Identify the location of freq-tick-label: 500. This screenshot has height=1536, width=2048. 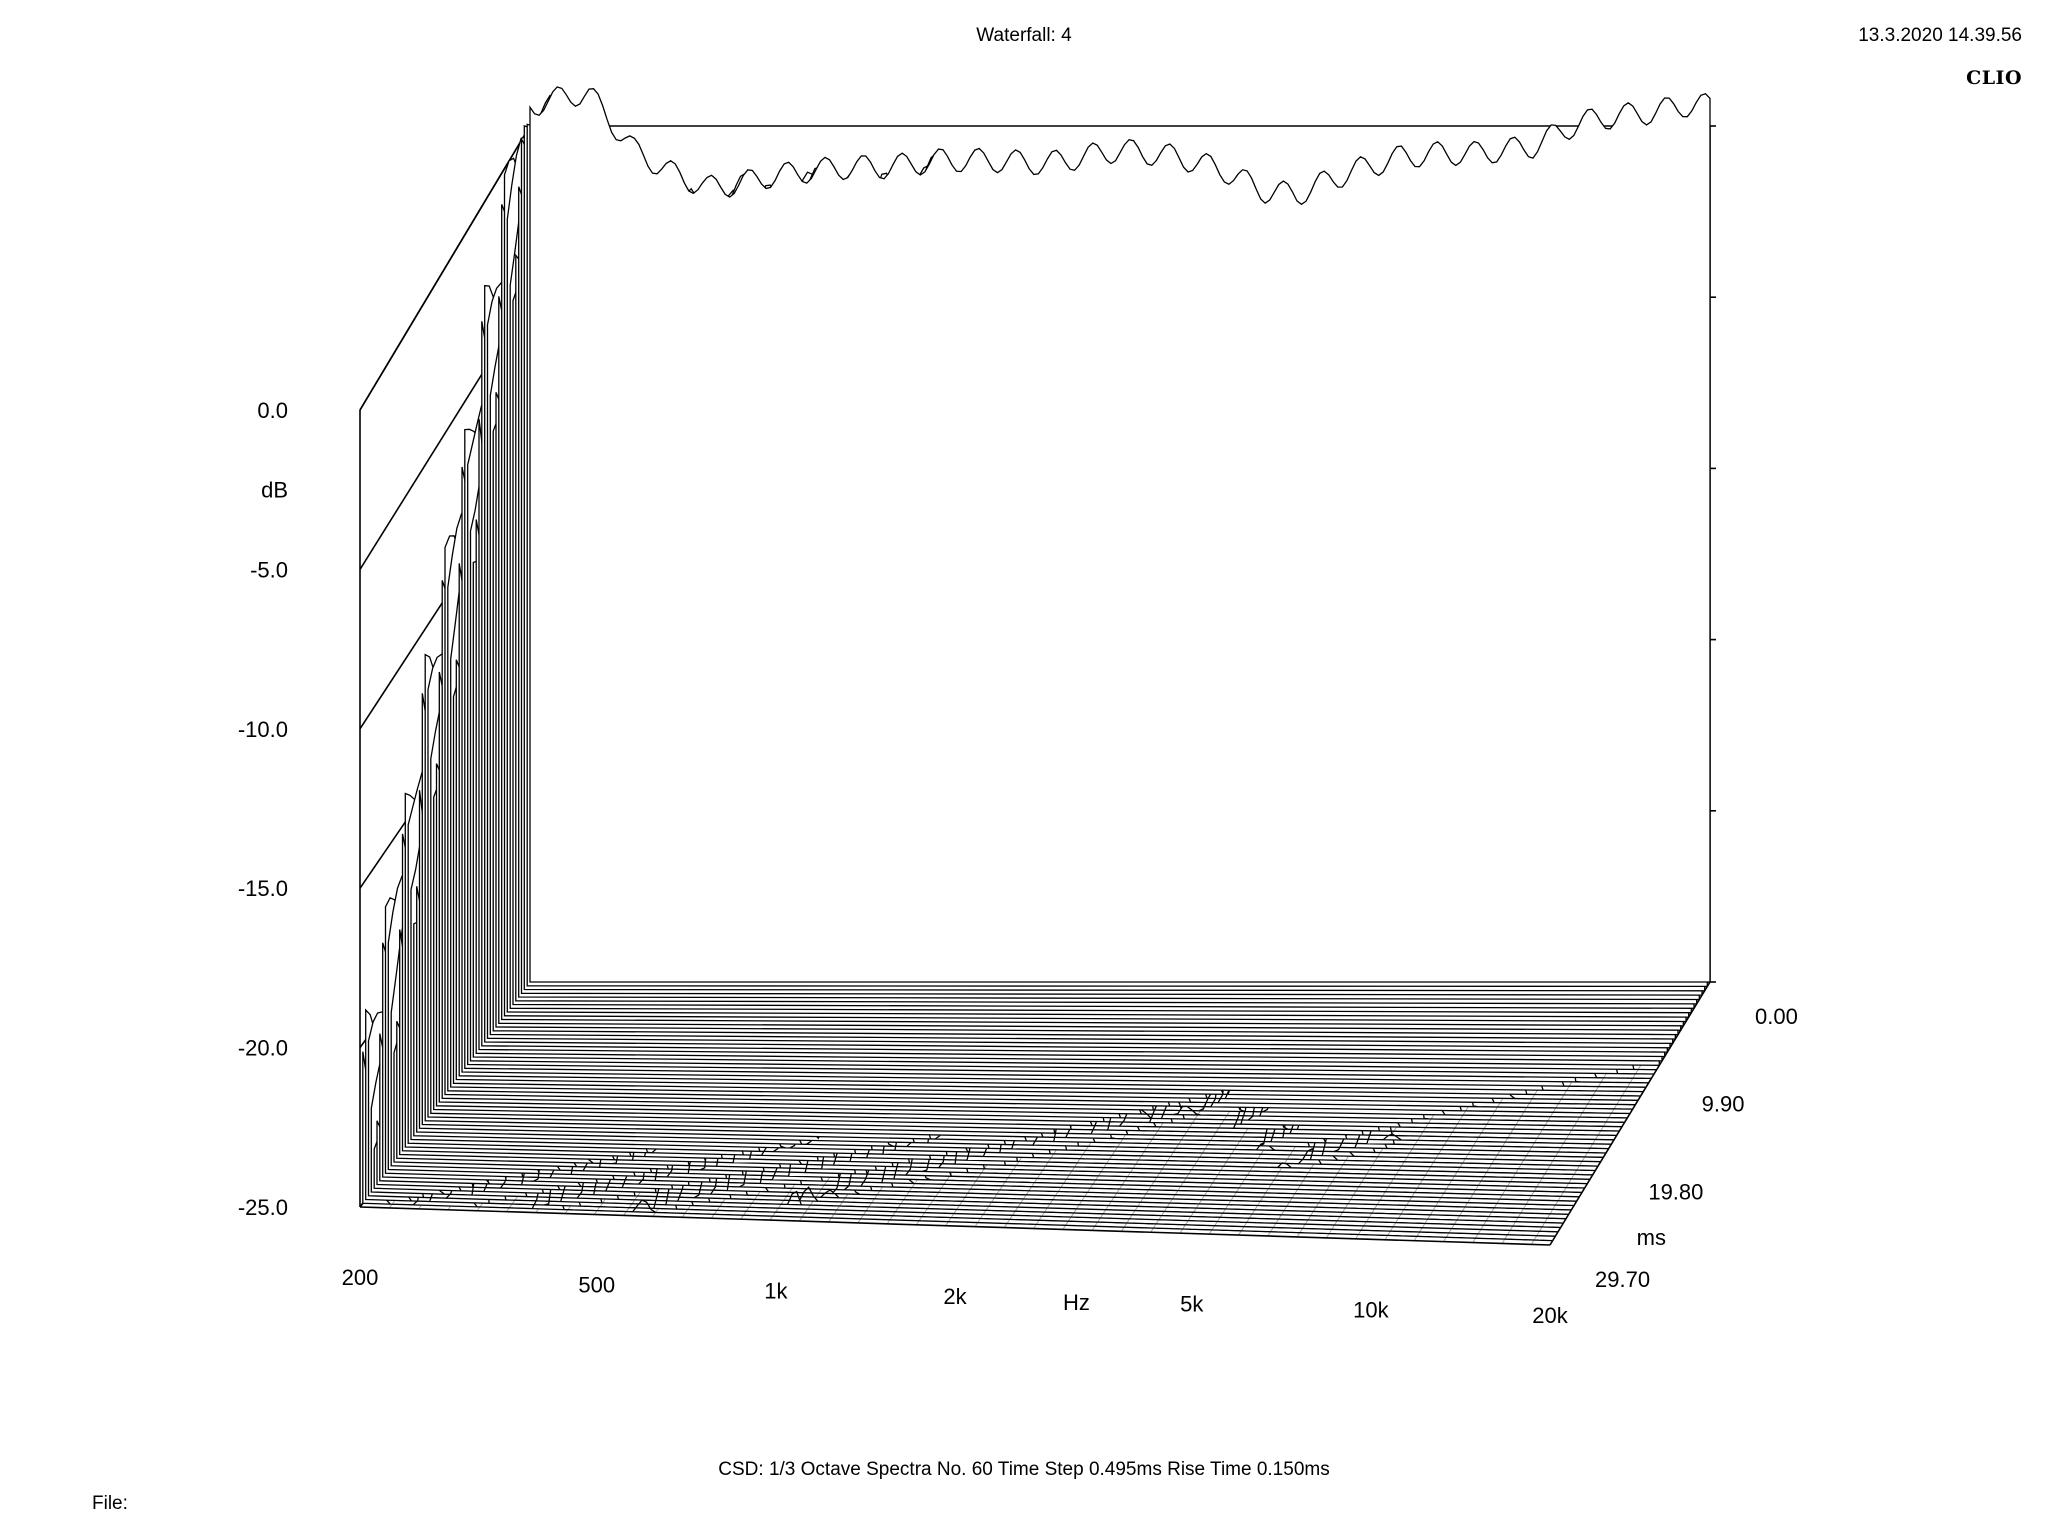
(596, 1285).